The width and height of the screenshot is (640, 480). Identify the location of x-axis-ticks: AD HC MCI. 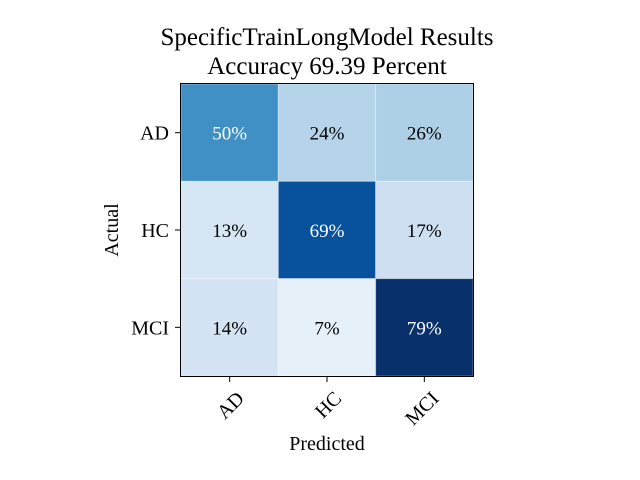
(328, 403).